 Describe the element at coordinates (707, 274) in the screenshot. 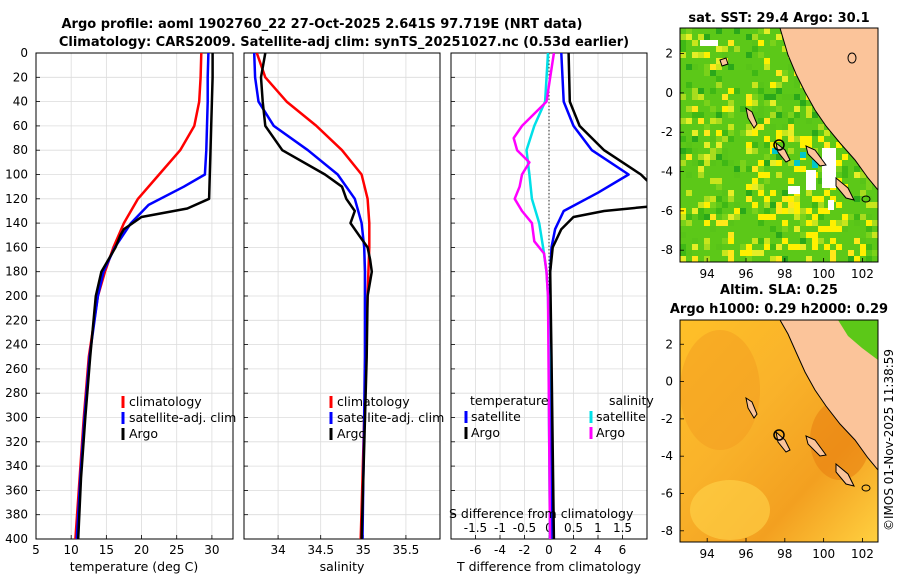

I see `map-x-tick-label: 94` at that location.